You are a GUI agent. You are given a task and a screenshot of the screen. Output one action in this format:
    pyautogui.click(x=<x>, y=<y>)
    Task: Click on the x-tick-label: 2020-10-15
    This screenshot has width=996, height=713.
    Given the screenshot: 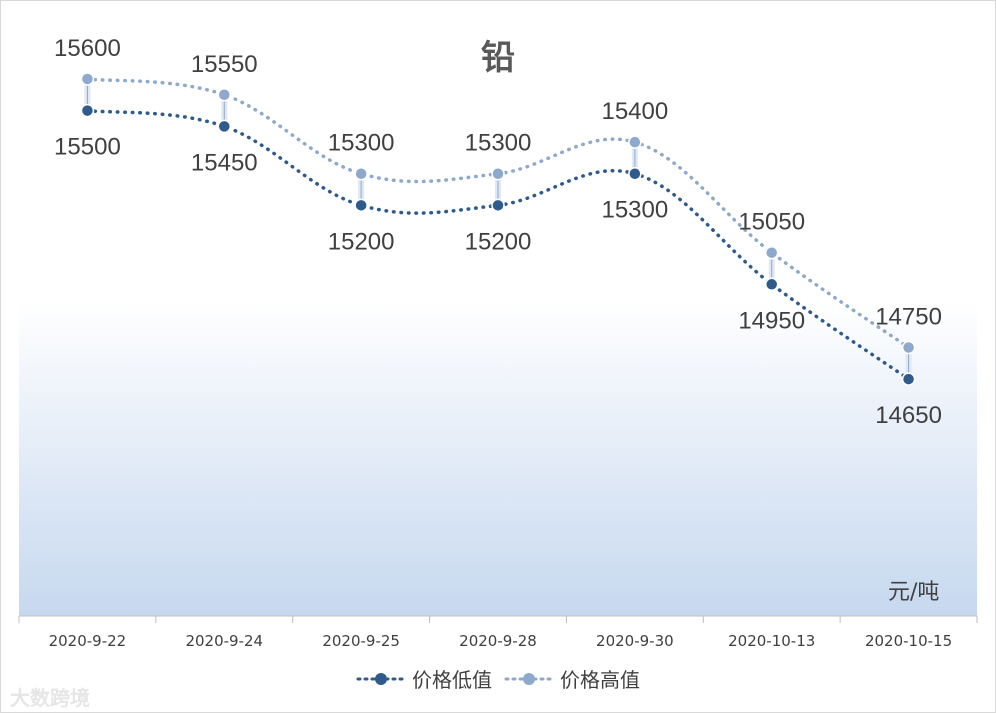 What is the action you would take?
    pyautogui.click(x=908, y=641)
    